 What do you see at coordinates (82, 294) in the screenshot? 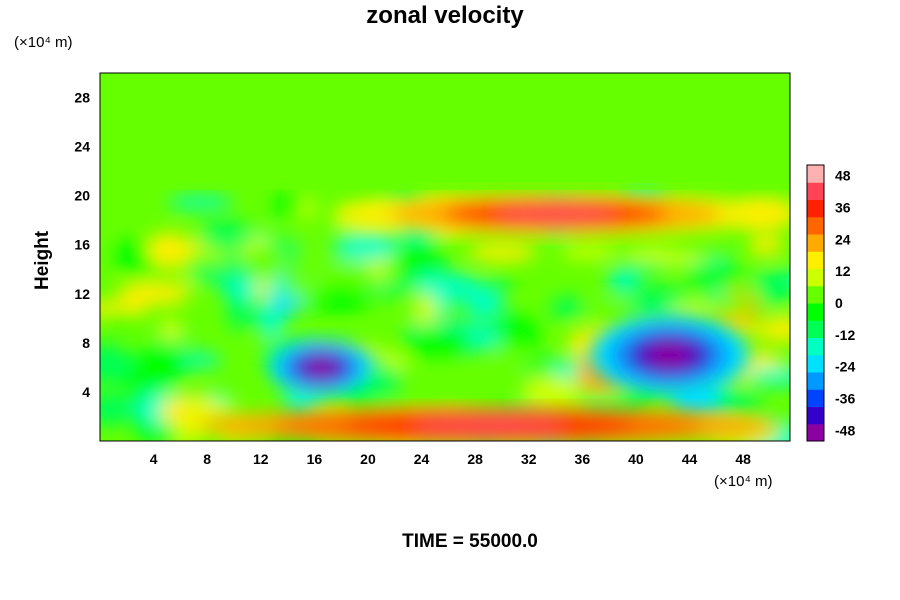
I see `y-tick-label: 12` at bounding box center [82, 294].